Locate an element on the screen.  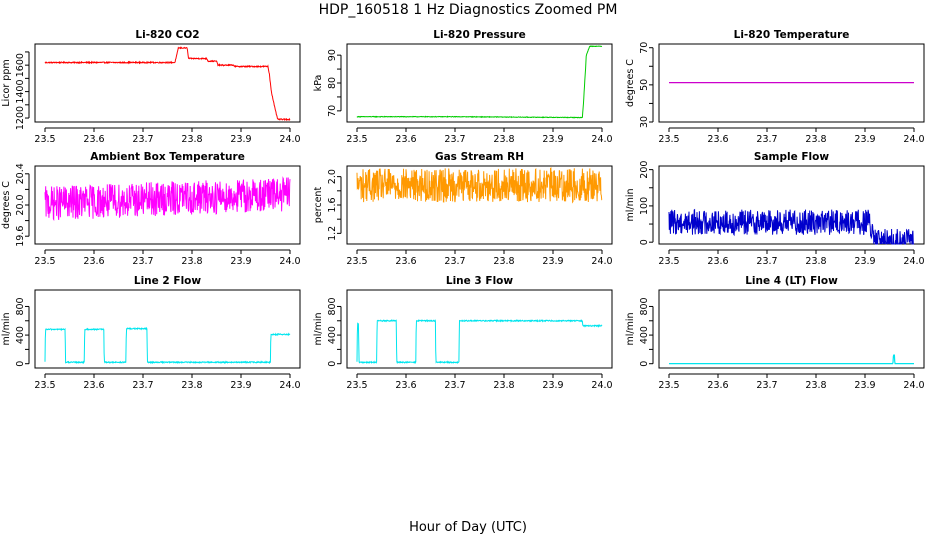
y-tick-label: 200 is located at coordinates (644, 170).